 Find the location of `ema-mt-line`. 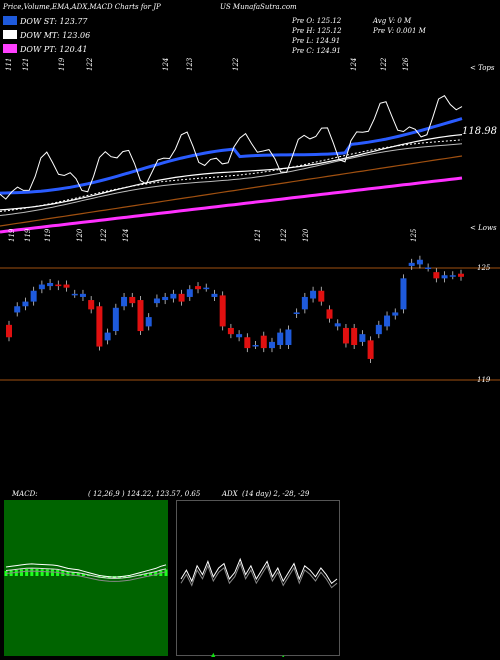

ema-mt-line is located at coordinates (231, 172).